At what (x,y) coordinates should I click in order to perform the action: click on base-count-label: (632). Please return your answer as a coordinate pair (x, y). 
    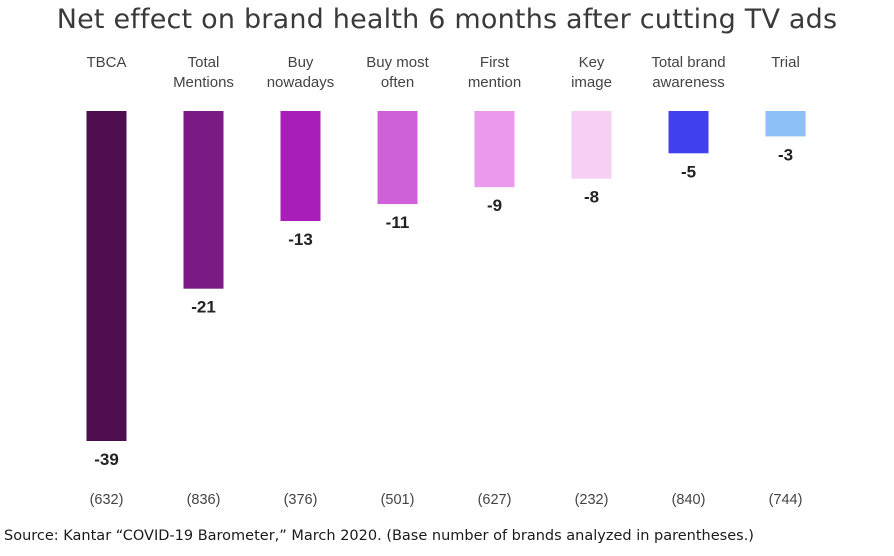
    Looking at the image, I should click on (107, 500).